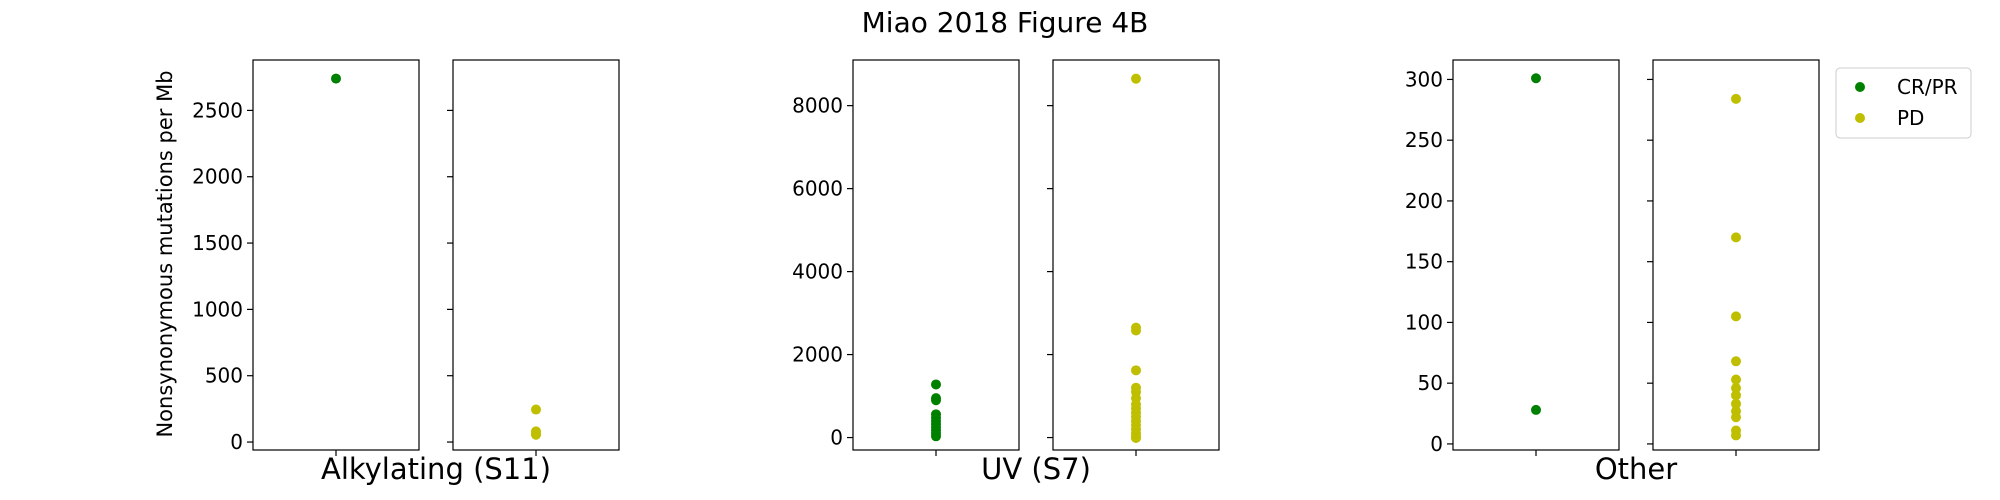 The width and height of the screenshot is (2000, 500). Describe the element at coordinates (817, 106) in the screenshot. I see `y-tick-label: 8000` at that location.